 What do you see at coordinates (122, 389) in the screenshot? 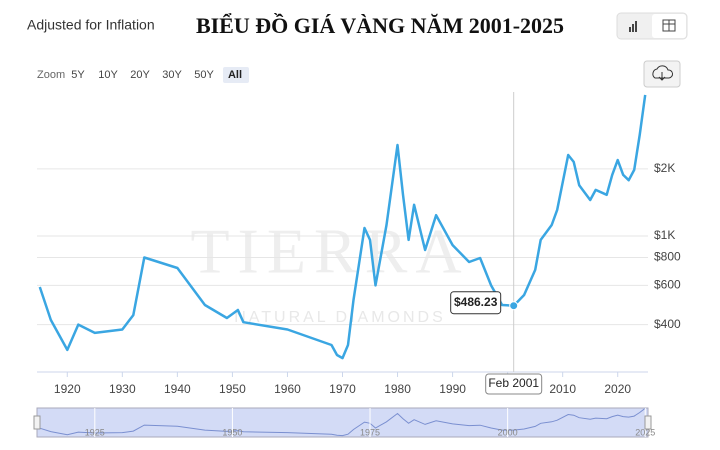
I see `x-tick-label: 1930` at bounding box center [122, 389].